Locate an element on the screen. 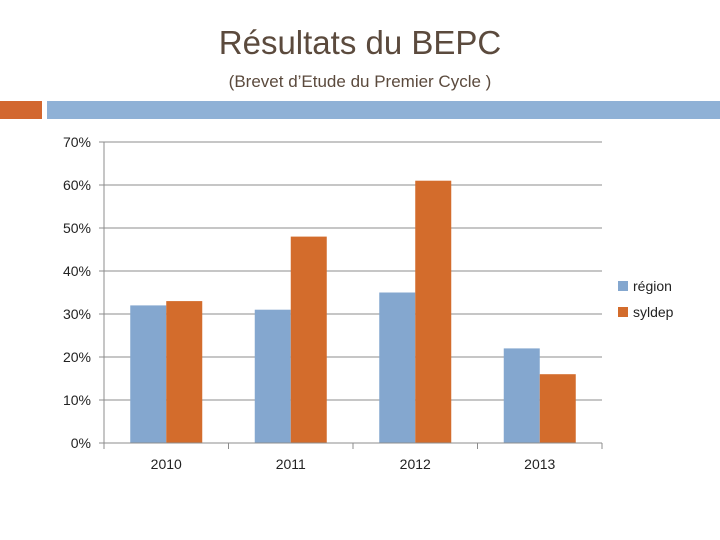 Image resolution: width=720 pixels, height=540 pixels. legend-label: région is located at coordinates (652, 286).